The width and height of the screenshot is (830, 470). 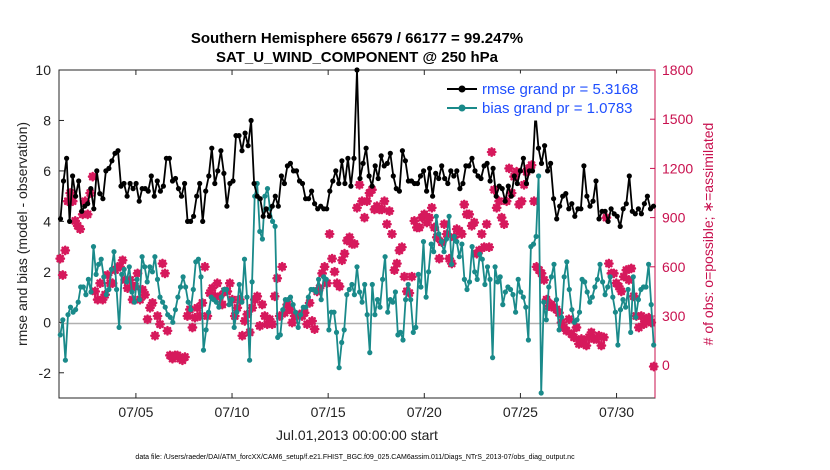 What do you see at coordinates (708, 234) in the screenshot?
I see `y-right-axis-label: # of obs: o=possible; ∗=assimilated` at bounding box center [708, 234].